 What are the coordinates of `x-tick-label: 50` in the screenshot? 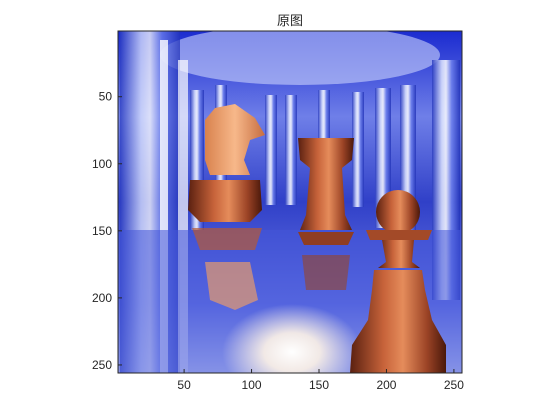 It's located at (184, 385).